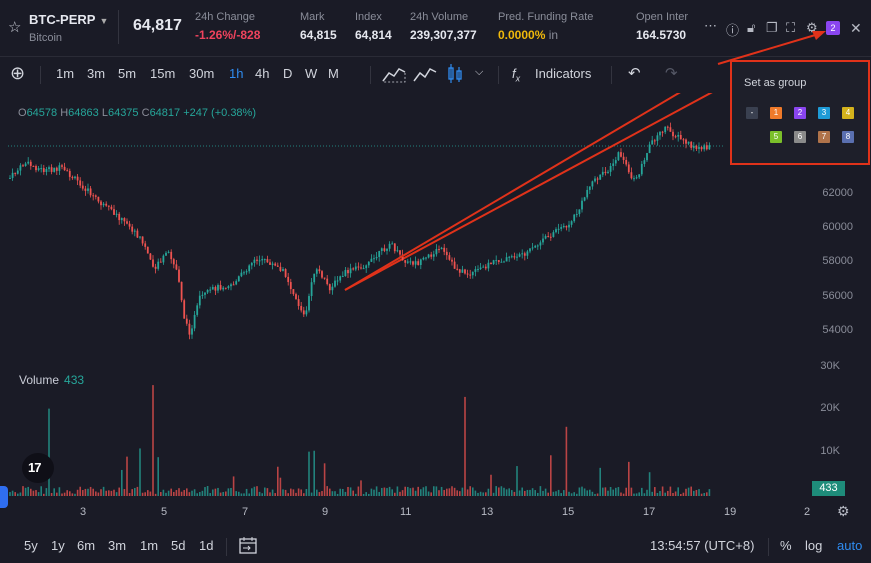  Describe the element at coordinates (288, 73) in the screenshot. I see `interval-d: D` at that location.